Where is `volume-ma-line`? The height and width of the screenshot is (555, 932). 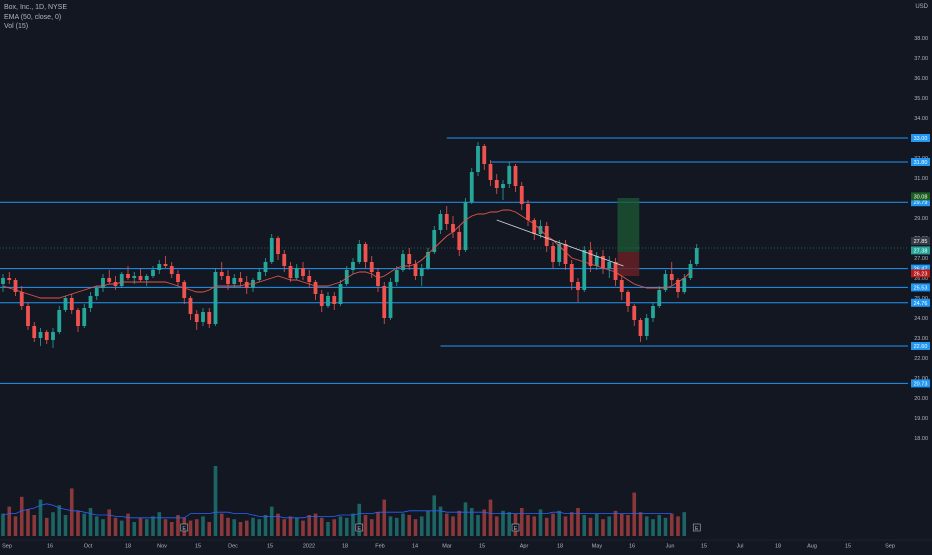 volume-ma-line is located at coordinates (337, 511).